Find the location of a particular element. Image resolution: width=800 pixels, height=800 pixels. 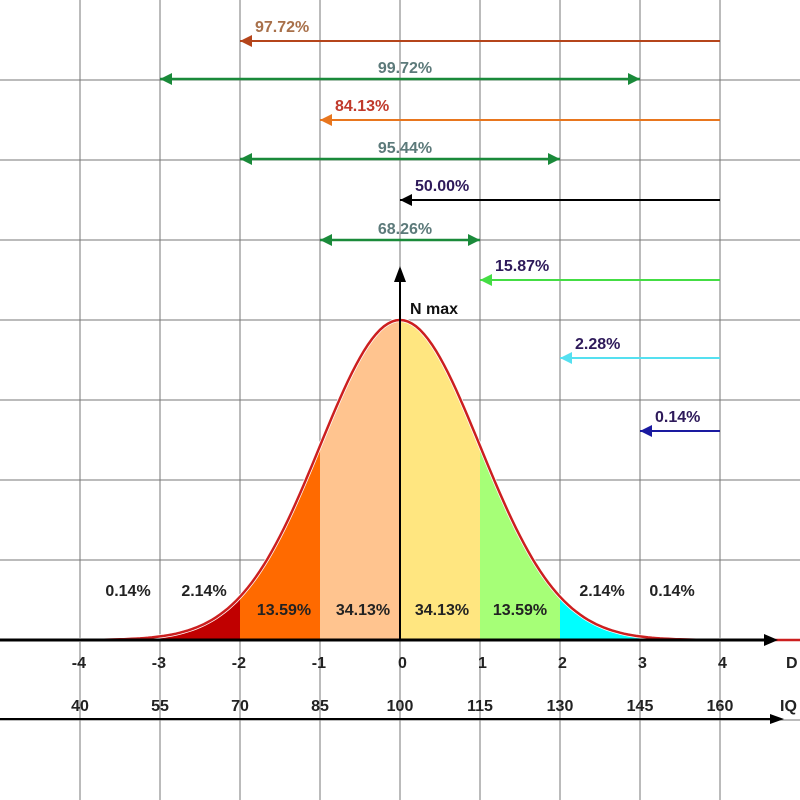

sigma-tick-label: -1 is located at coordinates (319, 663).